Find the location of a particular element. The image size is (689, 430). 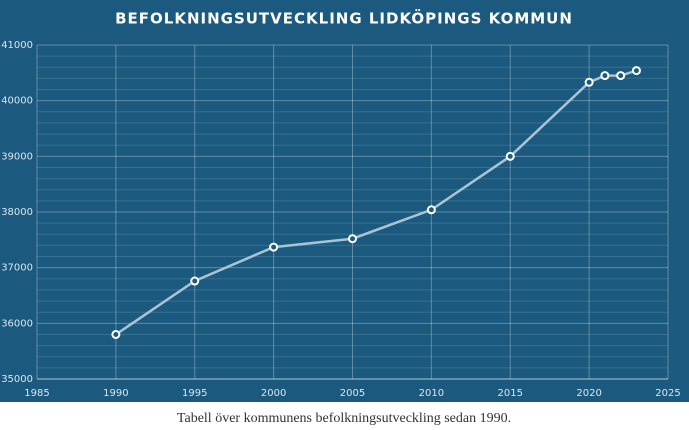

x-tick-label: 1990 is located at coordinates (115, 393).